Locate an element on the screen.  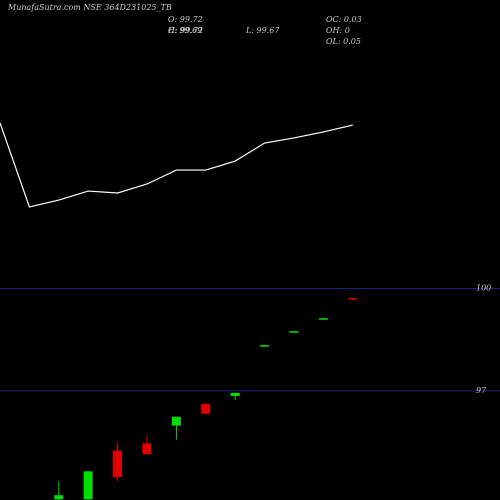
ohlc-label: L: 99.67 is located at coordinates (262, 30).